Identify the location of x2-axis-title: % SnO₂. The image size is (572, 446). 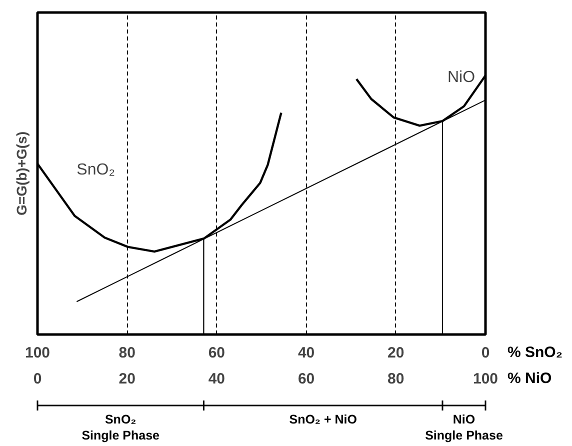
(535, 352).